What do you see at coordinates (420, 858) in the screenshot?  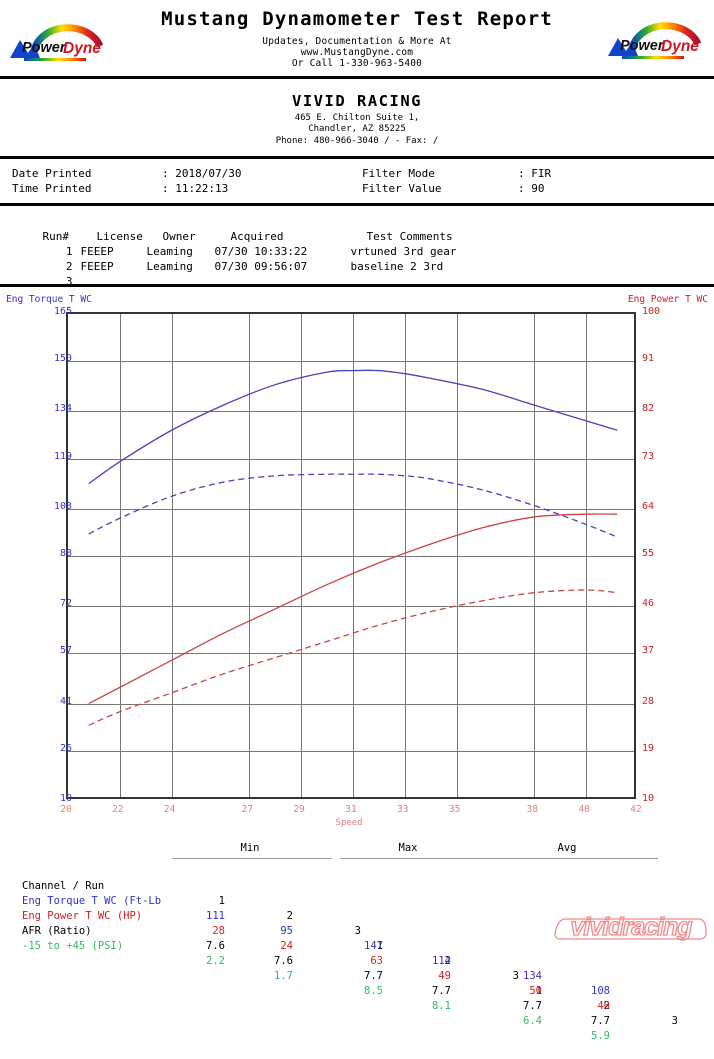 I see `group-rule-max` at bounding box center [420, 858].